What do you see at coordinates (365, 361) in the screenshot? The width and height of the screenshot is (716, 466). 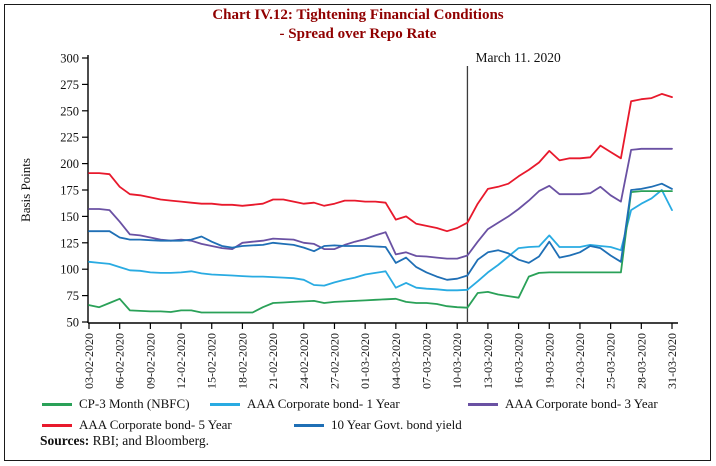 I see `x-tick-label: 01-03-2020` at bounding box center [365, 361].